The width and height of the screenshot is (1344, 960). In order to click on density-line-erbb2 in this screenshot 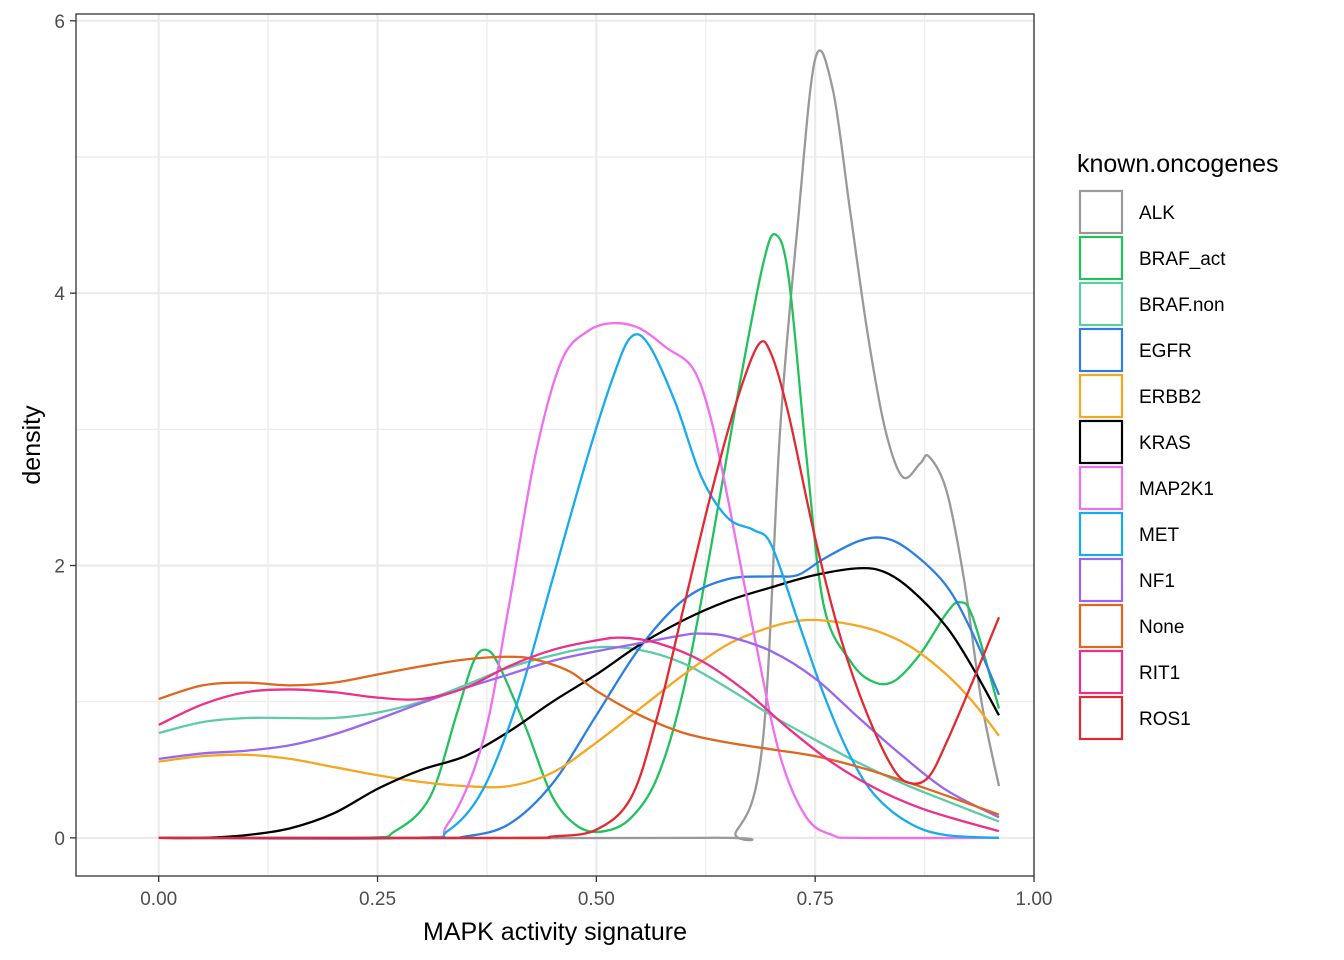, I will do `click(579, 703)`.